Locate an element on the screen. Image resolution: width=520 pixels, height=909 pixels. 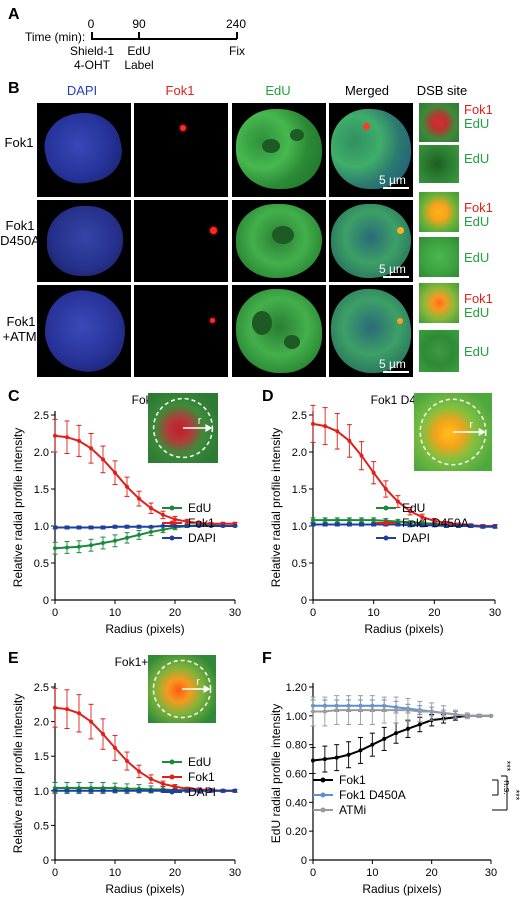
image-merged-d450a: 5 µm is located at coordinates (371, 241).